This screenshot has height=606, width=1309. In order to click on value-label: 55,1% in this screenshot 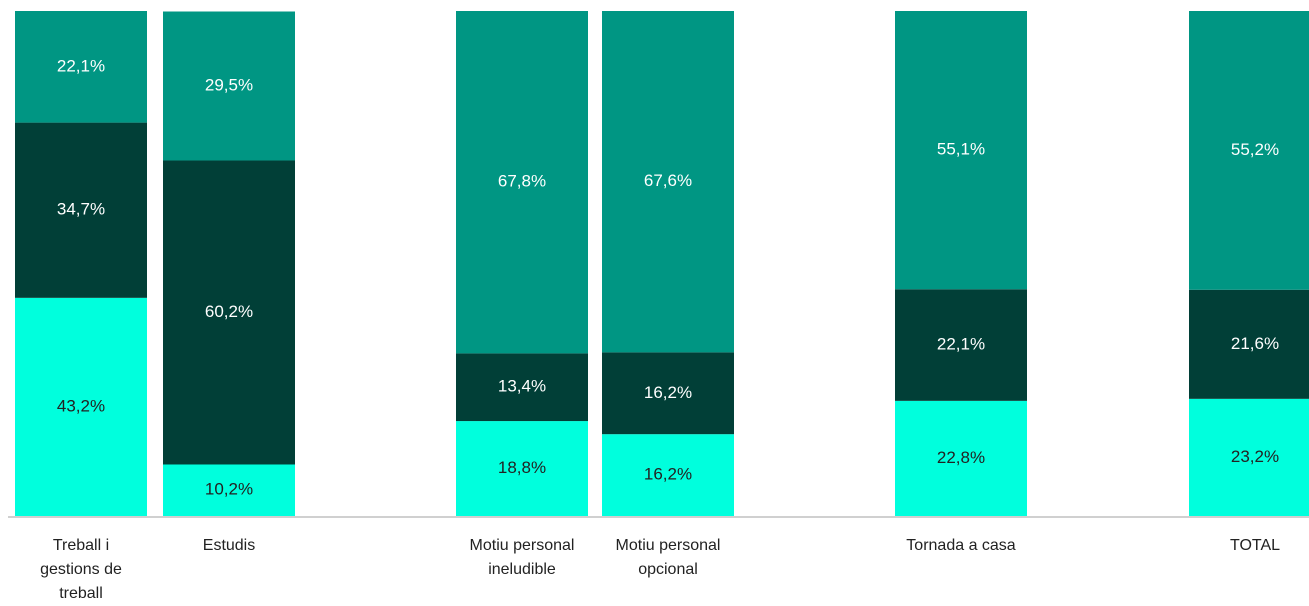, I will do `click(961, 149)`.